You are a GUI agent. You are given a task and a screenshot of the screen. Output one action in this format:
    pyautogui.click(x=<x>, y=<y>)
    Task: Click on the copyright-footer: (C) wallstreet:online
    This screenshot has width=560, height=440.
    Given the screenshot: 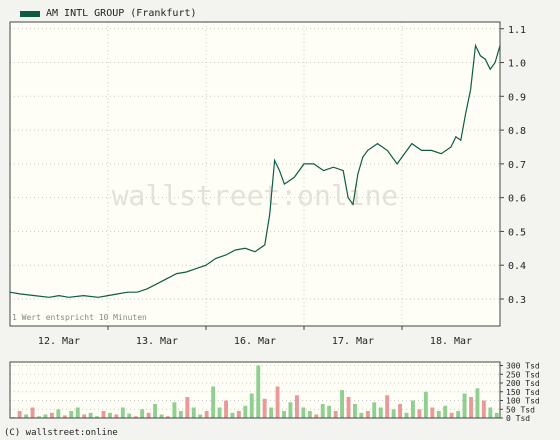 What is the action you would take?
    pyautogui.click(x=61, y=433)
    